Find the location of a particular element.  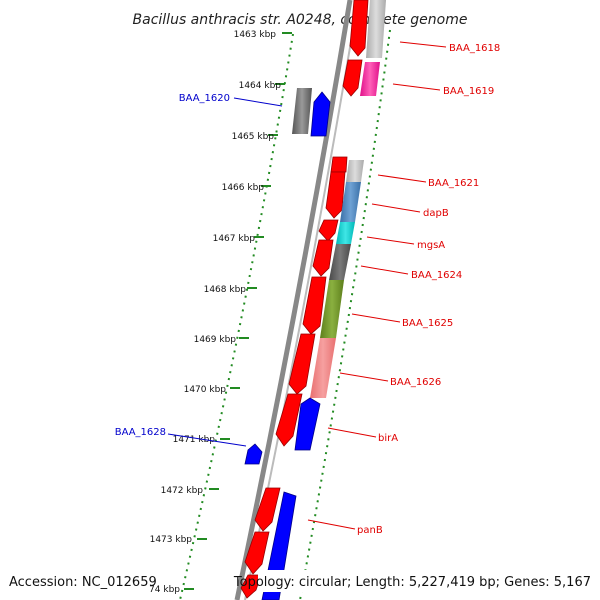

gene-BAA_1620-class is located at coordinates (302, 111).